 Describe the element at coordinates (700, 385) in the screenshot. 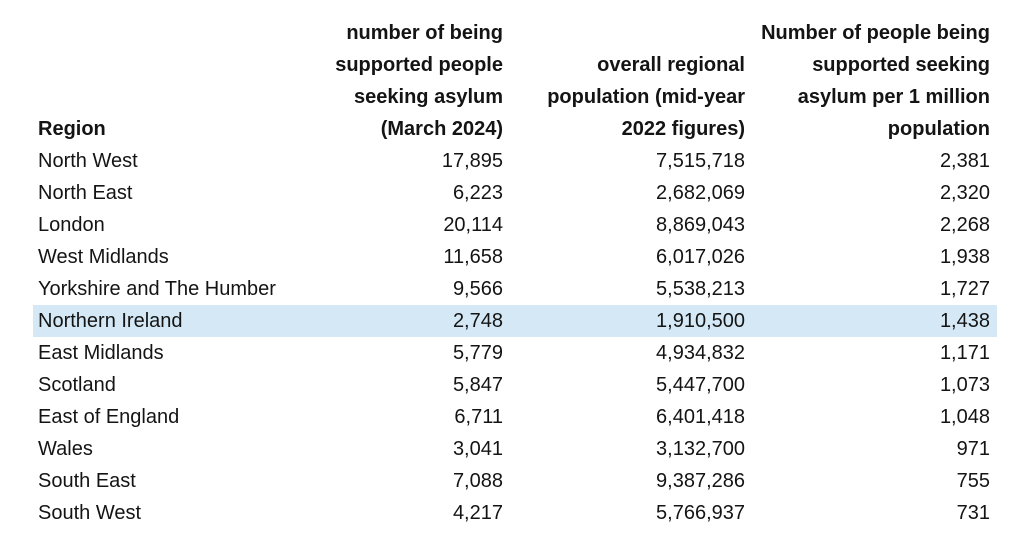

I see `population-cell: 5,447,700` at that location.